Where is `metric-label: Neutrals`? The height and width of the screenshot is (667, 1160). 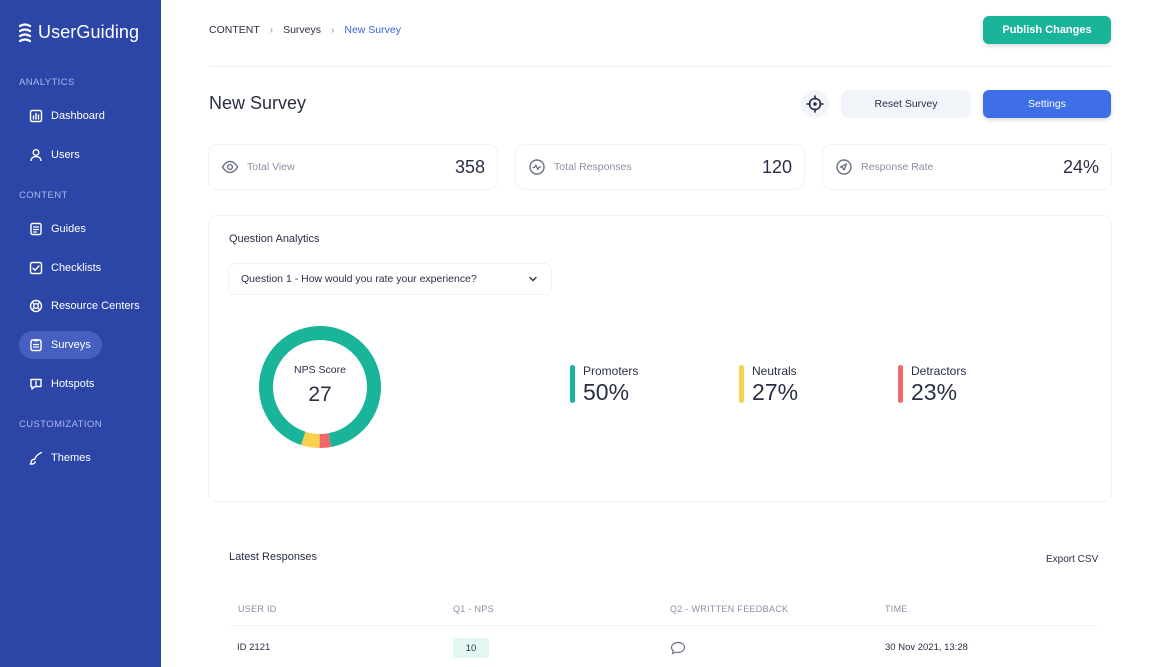
metric-label: Neutrals is located at coordinates (774, 371).